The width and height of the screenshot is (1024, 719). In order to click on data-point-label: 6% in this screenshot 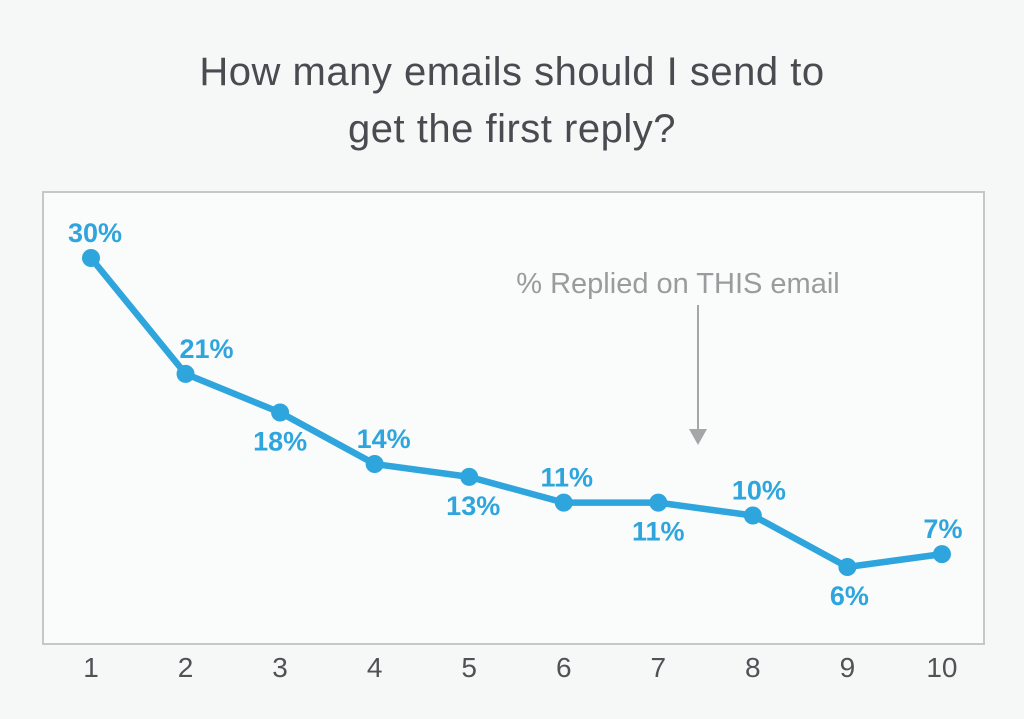, I will do `click(849, 596)`.